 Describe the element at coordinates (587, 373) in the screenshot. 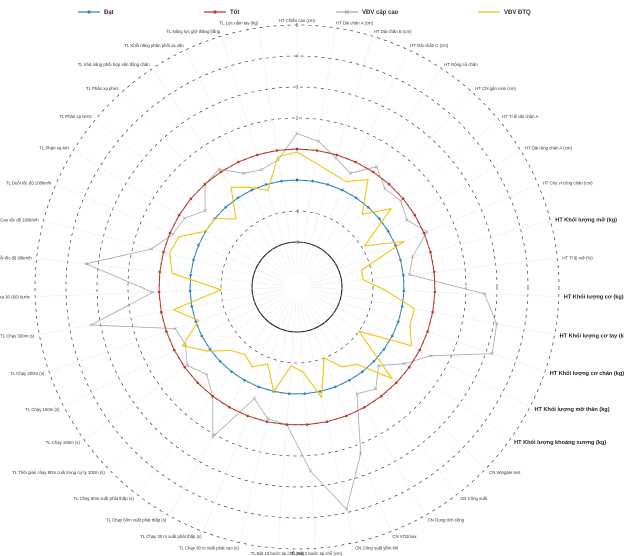

I see `axis-label: HT Khối lượng cơ chân (kg)` at that location.